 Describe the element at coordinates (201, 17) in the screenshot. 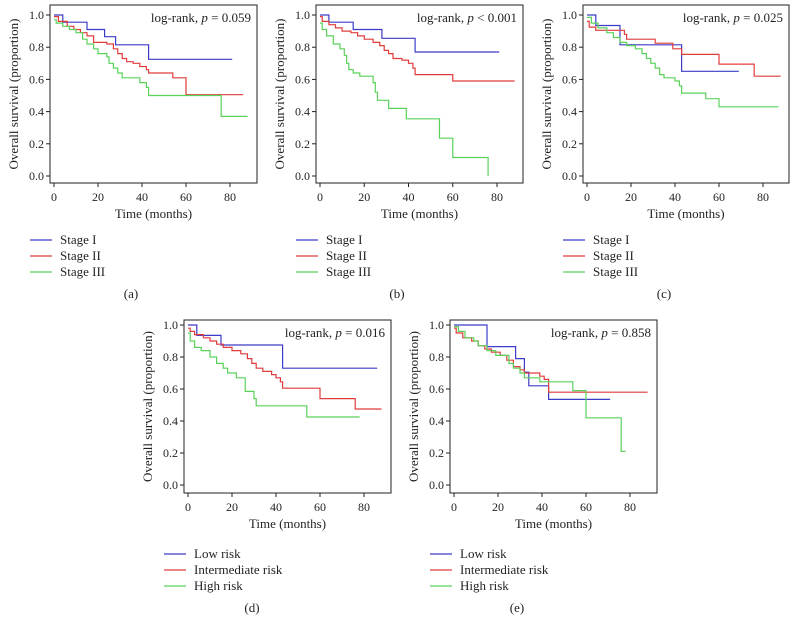

I see `log-rank-annotation: log-rank, p = 0.059` at that location.